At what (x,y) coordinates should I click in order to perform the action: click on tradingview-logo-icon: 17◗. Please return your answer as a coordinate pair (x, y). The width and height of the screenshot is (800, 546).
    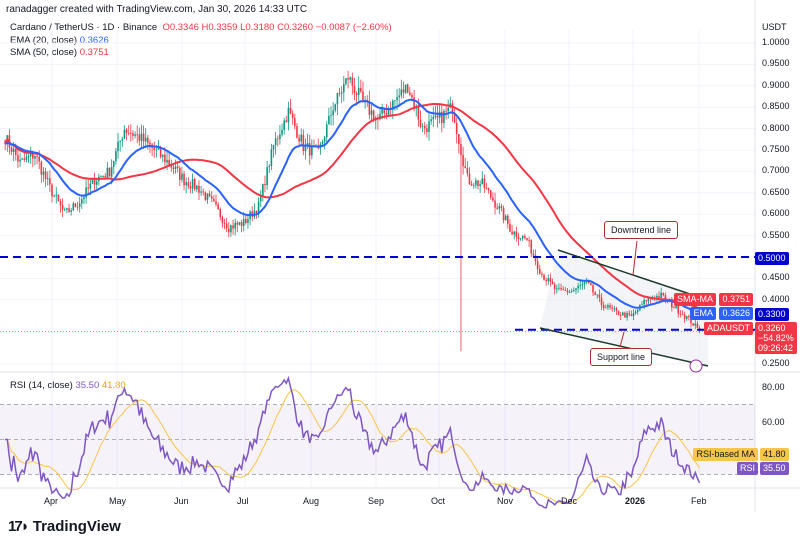
    Looking at the image, I should click on (19, 526).